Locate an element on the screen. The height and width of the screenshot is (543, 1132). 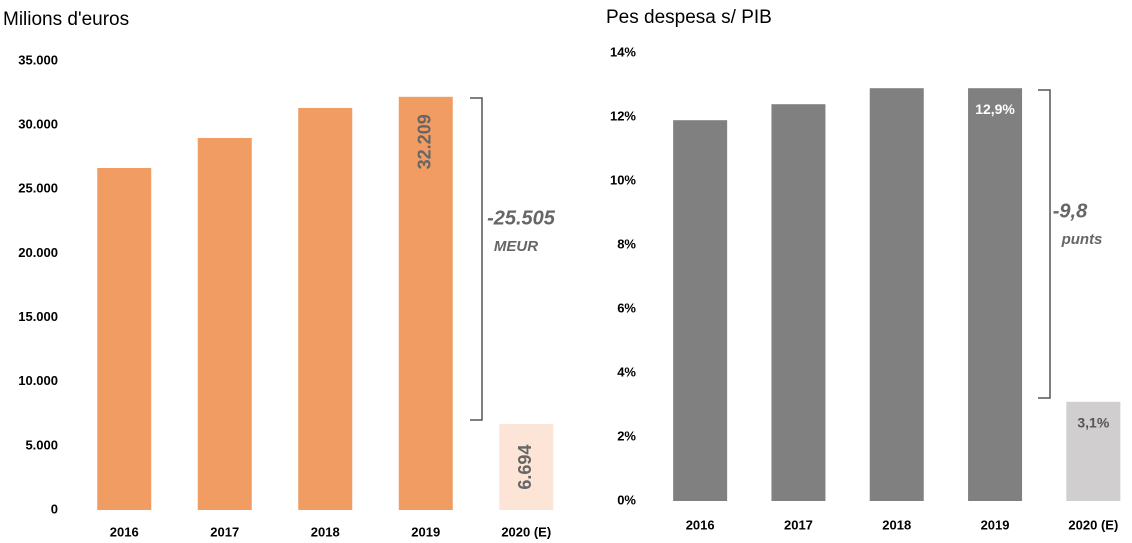
value-label: 3,1% is located at coordinates (1093, 423).